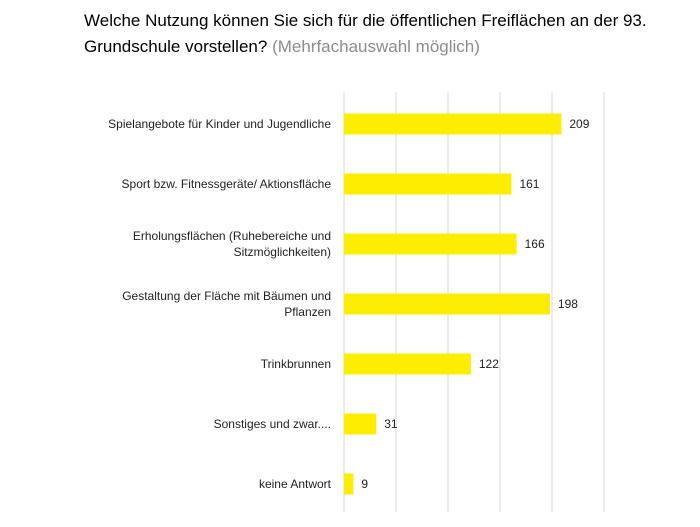  Describe the element at coordinates (529, 184) in the screenshot. I see `data-label: 161` at that location.